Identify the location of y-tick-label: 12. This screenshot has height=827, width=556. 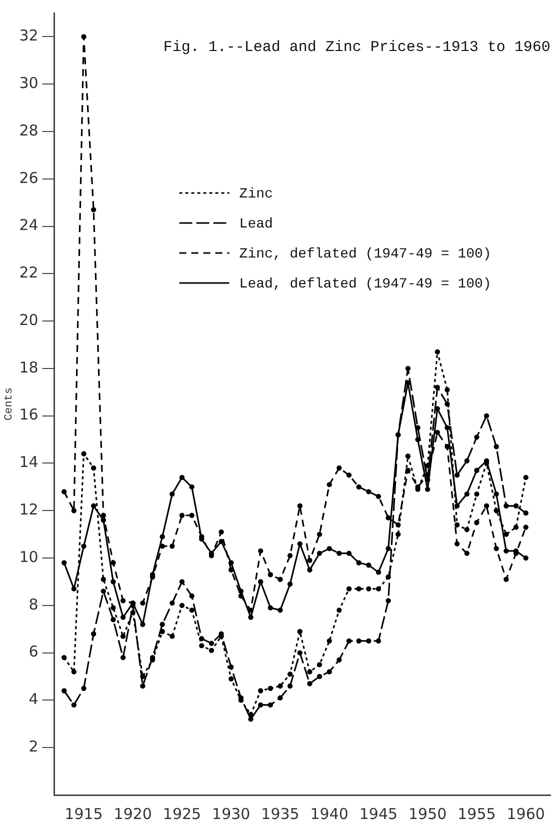
(28, 509).